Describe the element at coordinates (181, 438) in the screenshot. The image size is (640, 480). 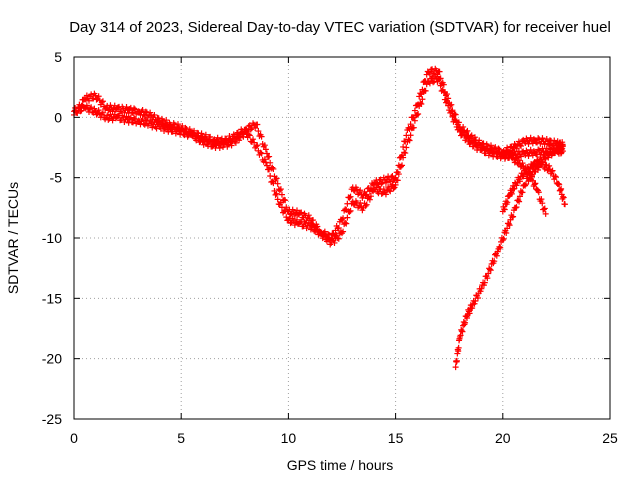
I see `x-tick-label: 5` at that location.